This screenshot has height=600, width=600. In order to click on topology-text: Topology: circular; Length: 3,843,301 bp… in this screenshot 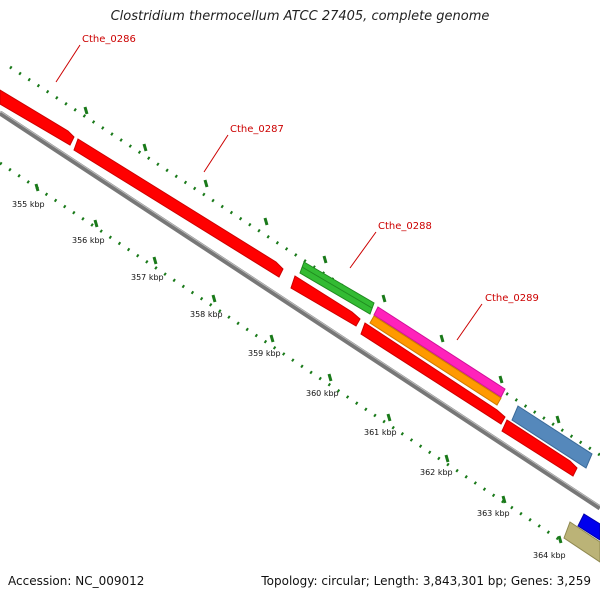, I will do `click(426, 581)`.